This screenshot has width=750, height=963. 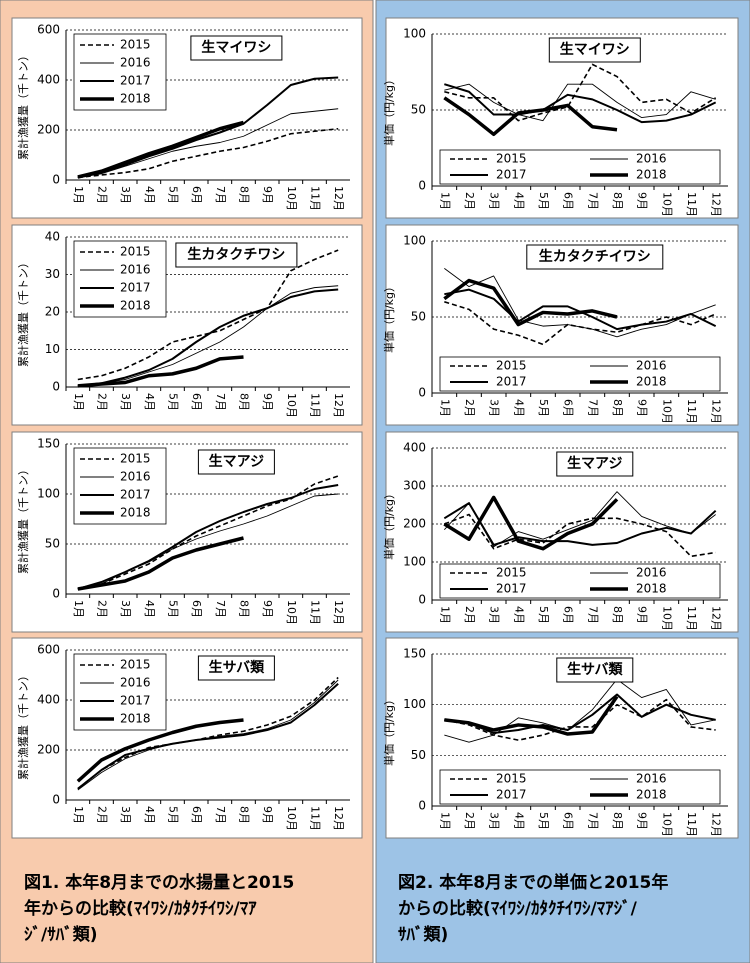 What do you see at coordinates (418, 110) in the screenshot?
I see `y-tick-label: 50` at bounding box center [418, 110].